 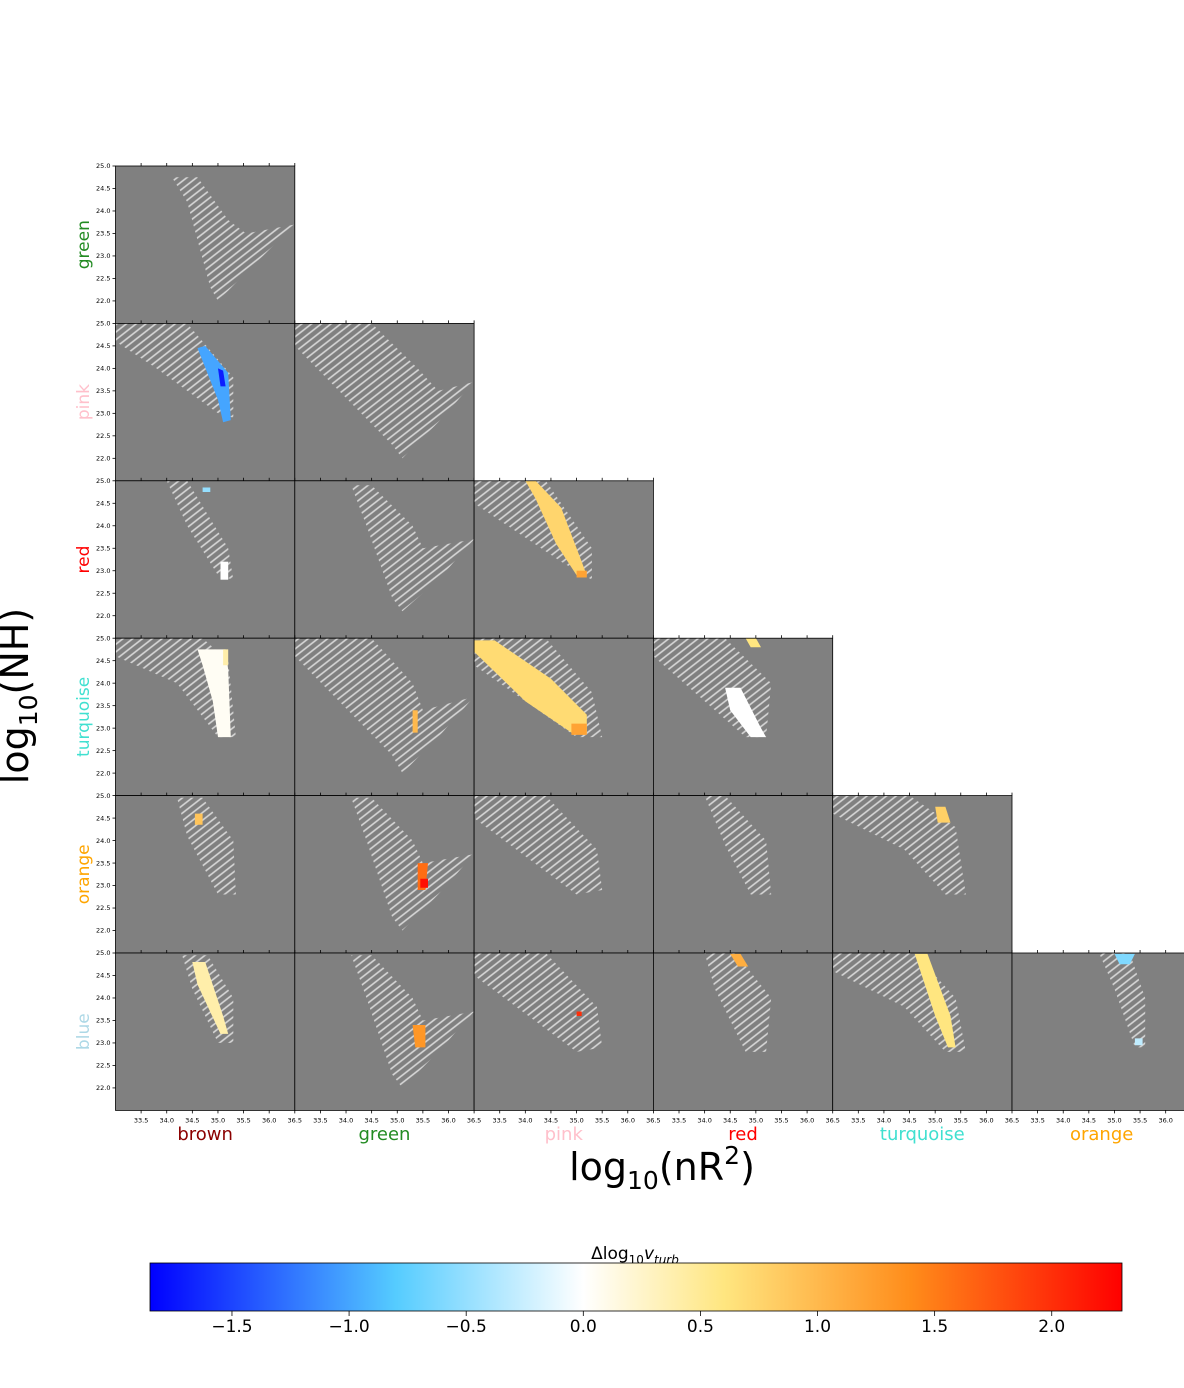 What do you see at coordinates (348, 1327) in the screenshot?
I see `colorbar-tick-label: −1.0` at bounding box center [348, 1327].